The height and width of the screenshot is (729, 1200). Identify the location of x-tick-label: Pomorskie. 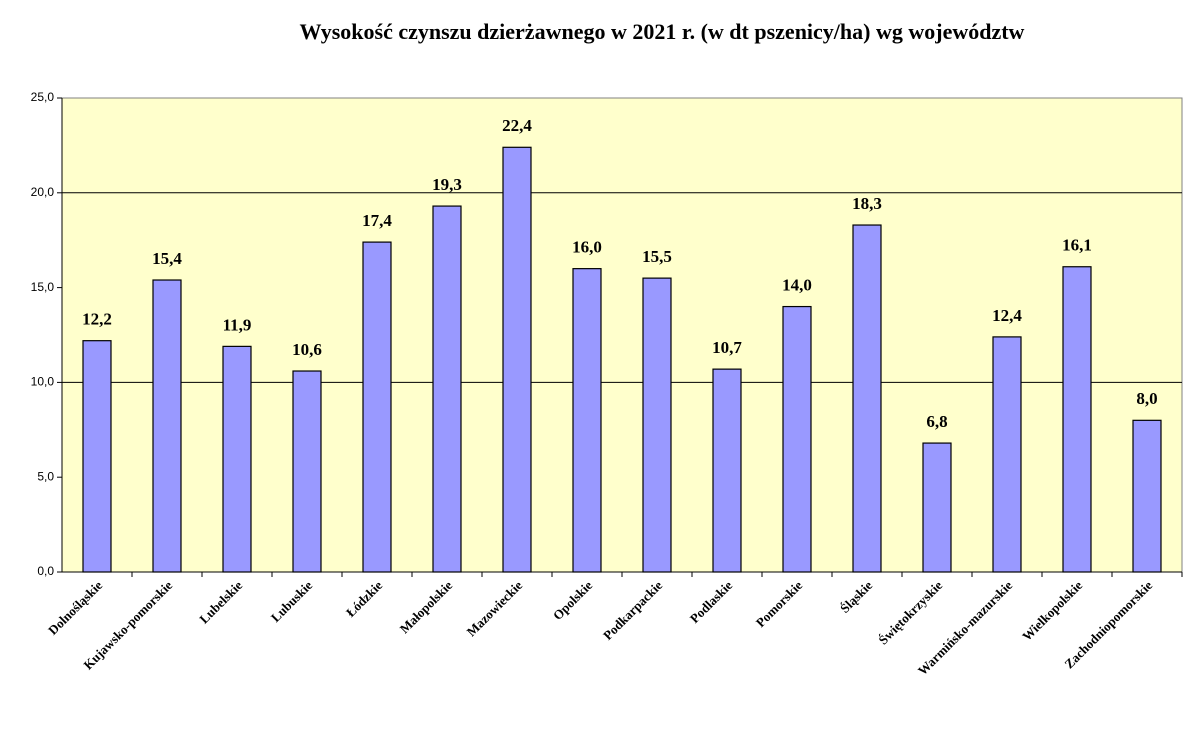
(779, 603).